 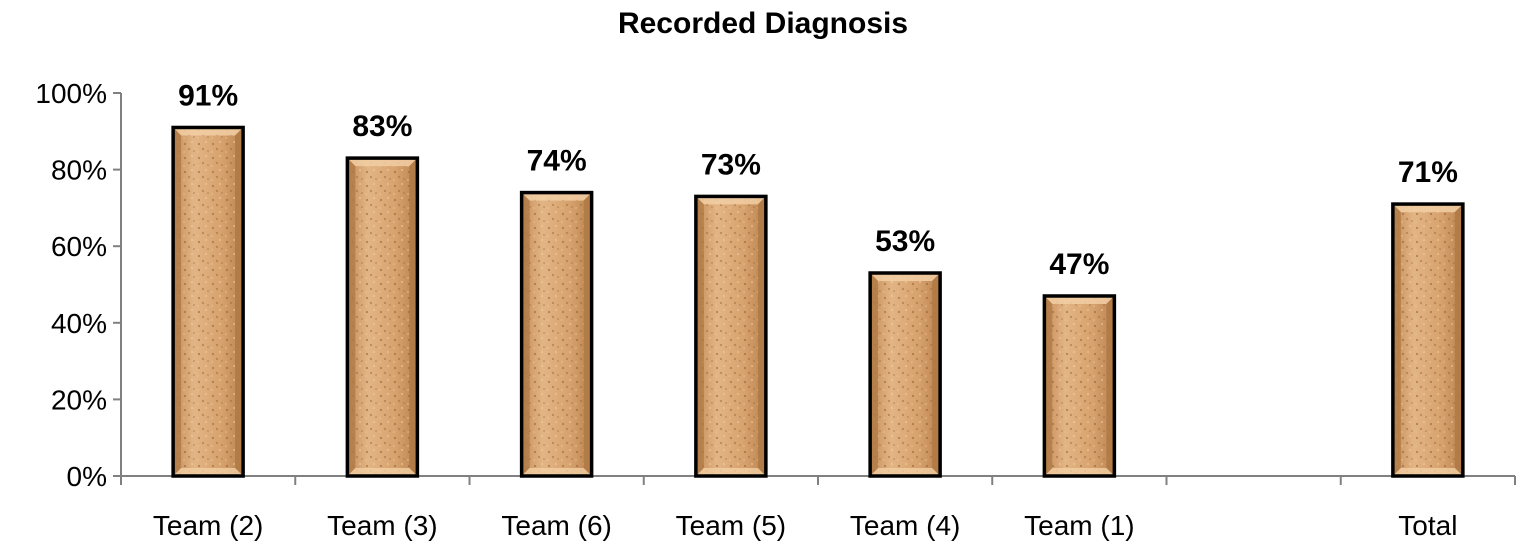 What do you see at coordinates (78, 285) in the screenshot?
I see `y-axis: 0% 20% 40% 60% 80% 100%` at bounding box center [78, 285].